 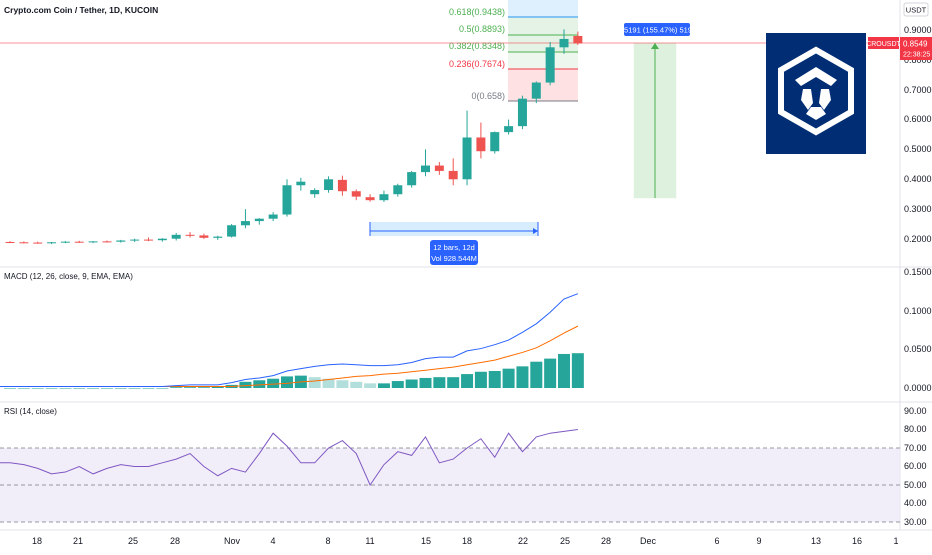 I want to click on rsi-tick: 30.00, so click(x=915, y=522).